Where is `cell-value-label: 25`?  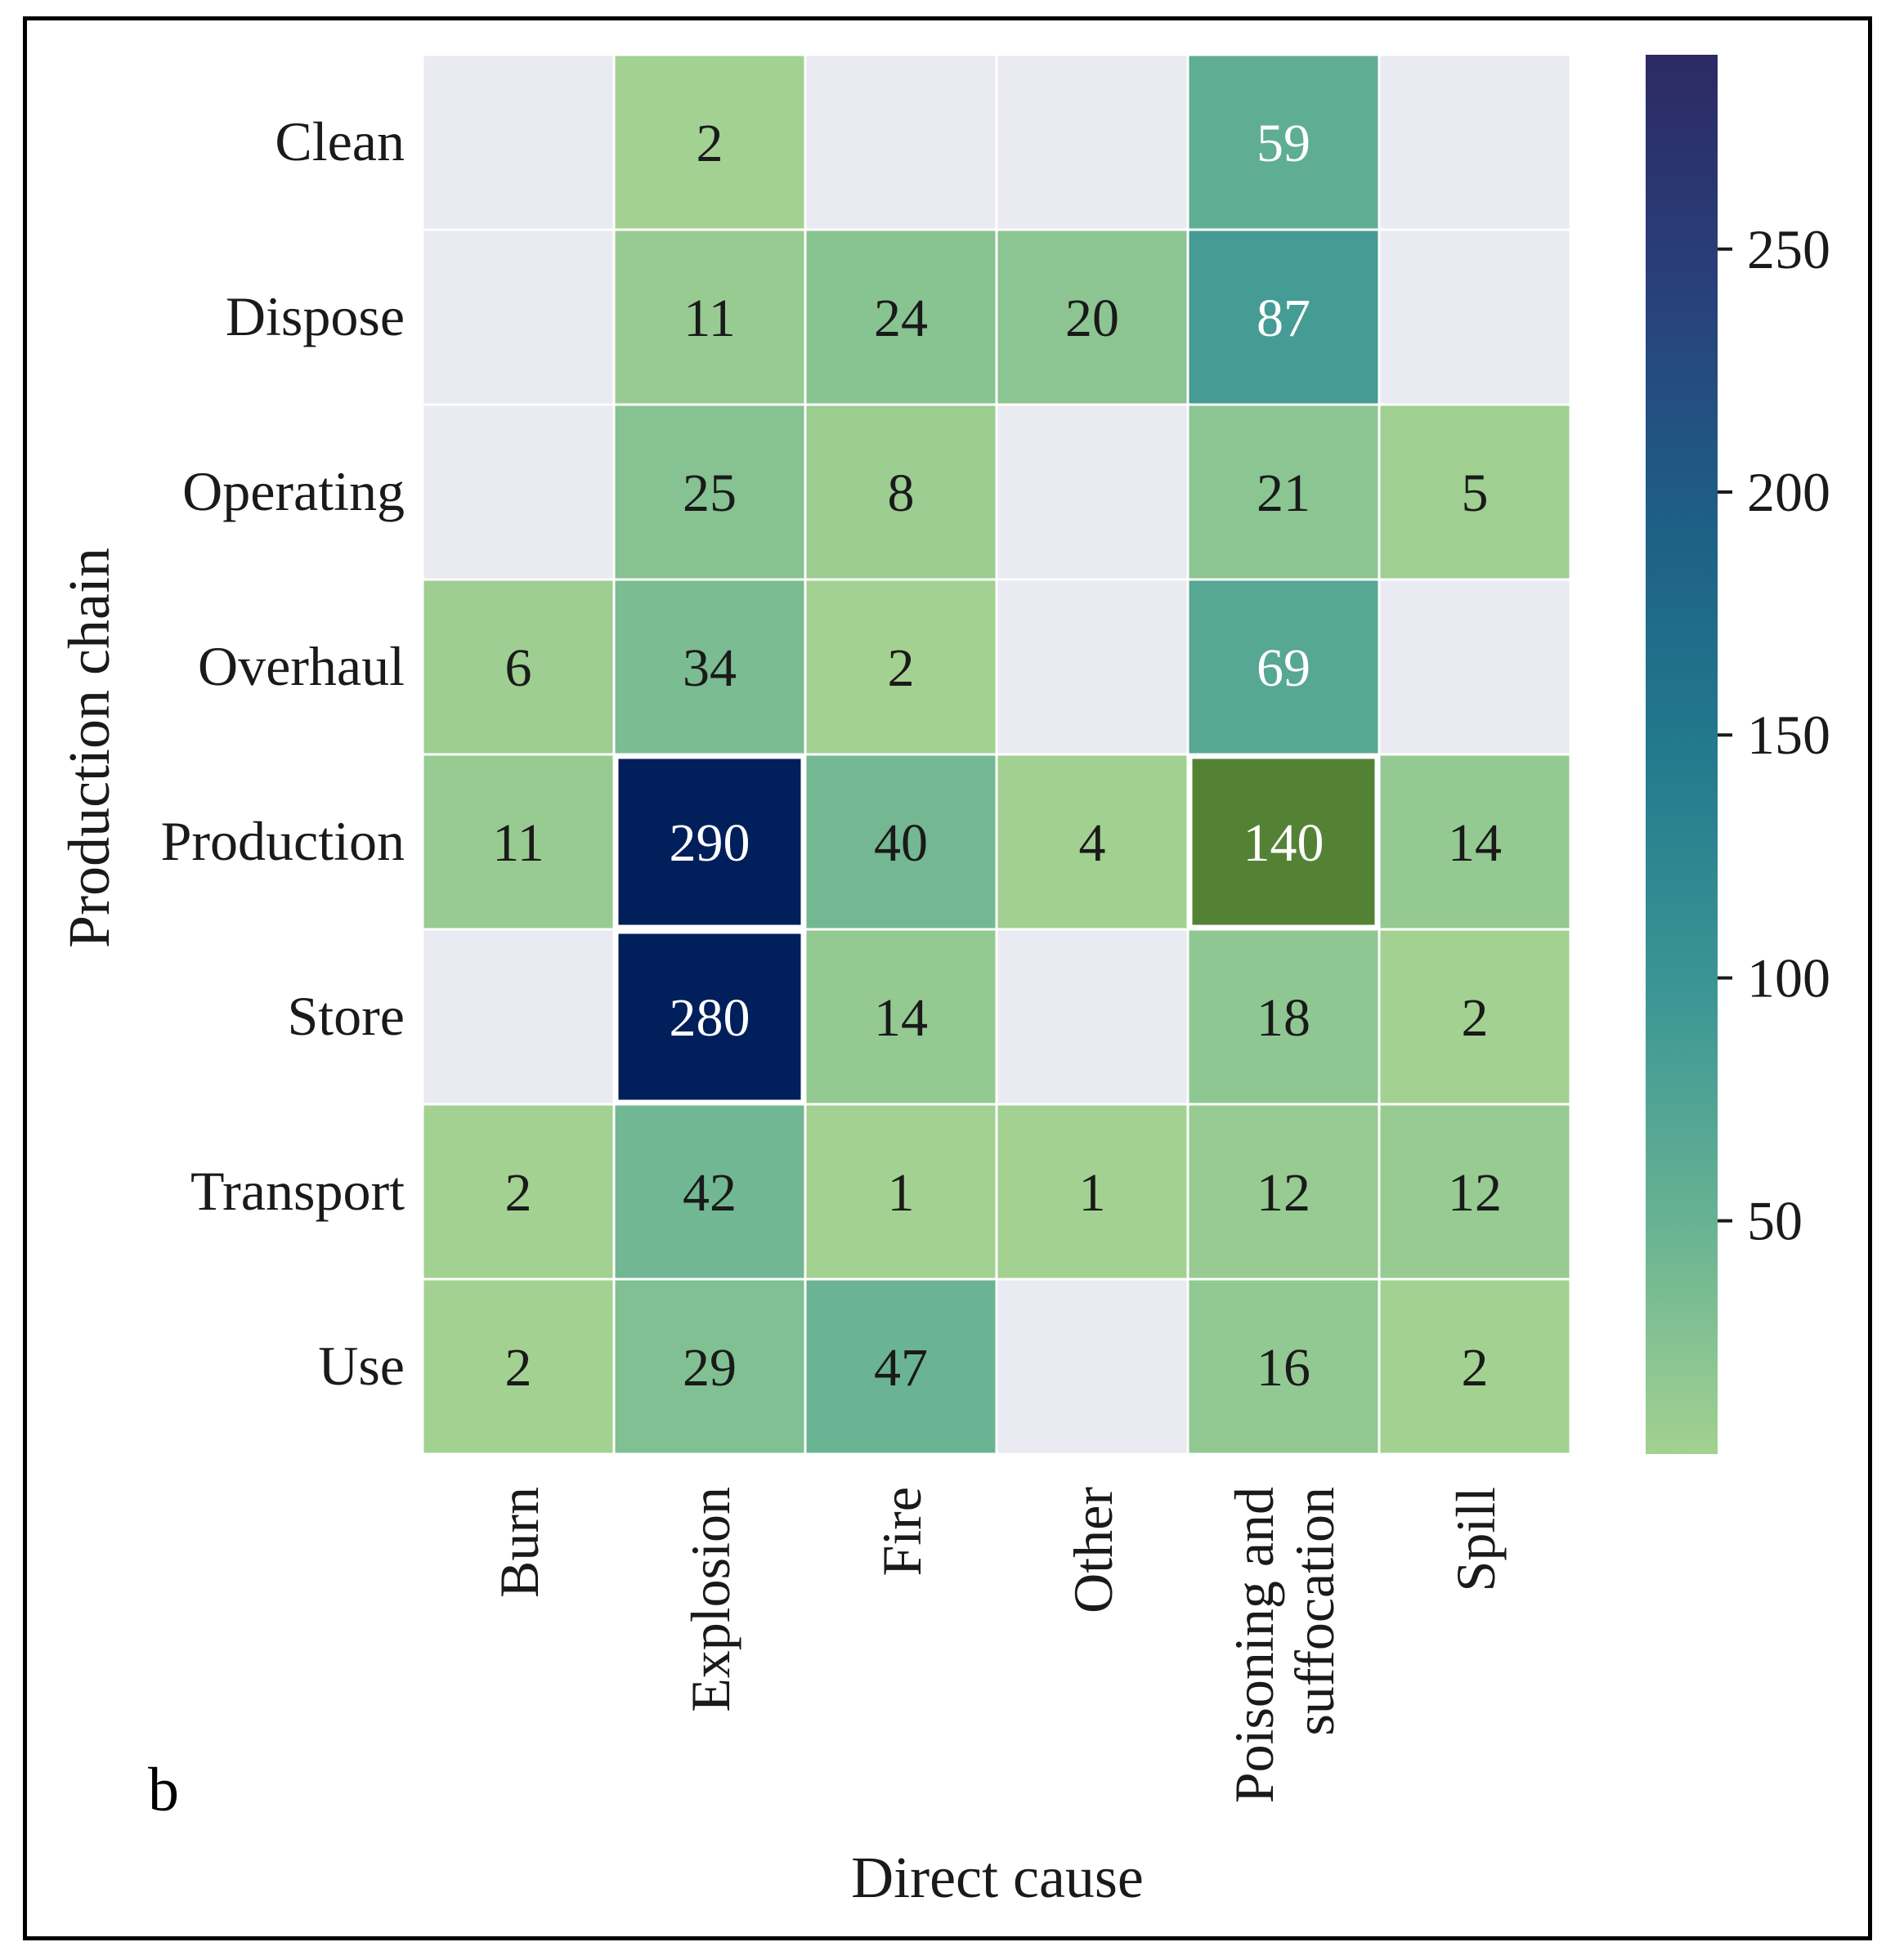
cell-value-label: 25 is located at coordinates (710, 493).